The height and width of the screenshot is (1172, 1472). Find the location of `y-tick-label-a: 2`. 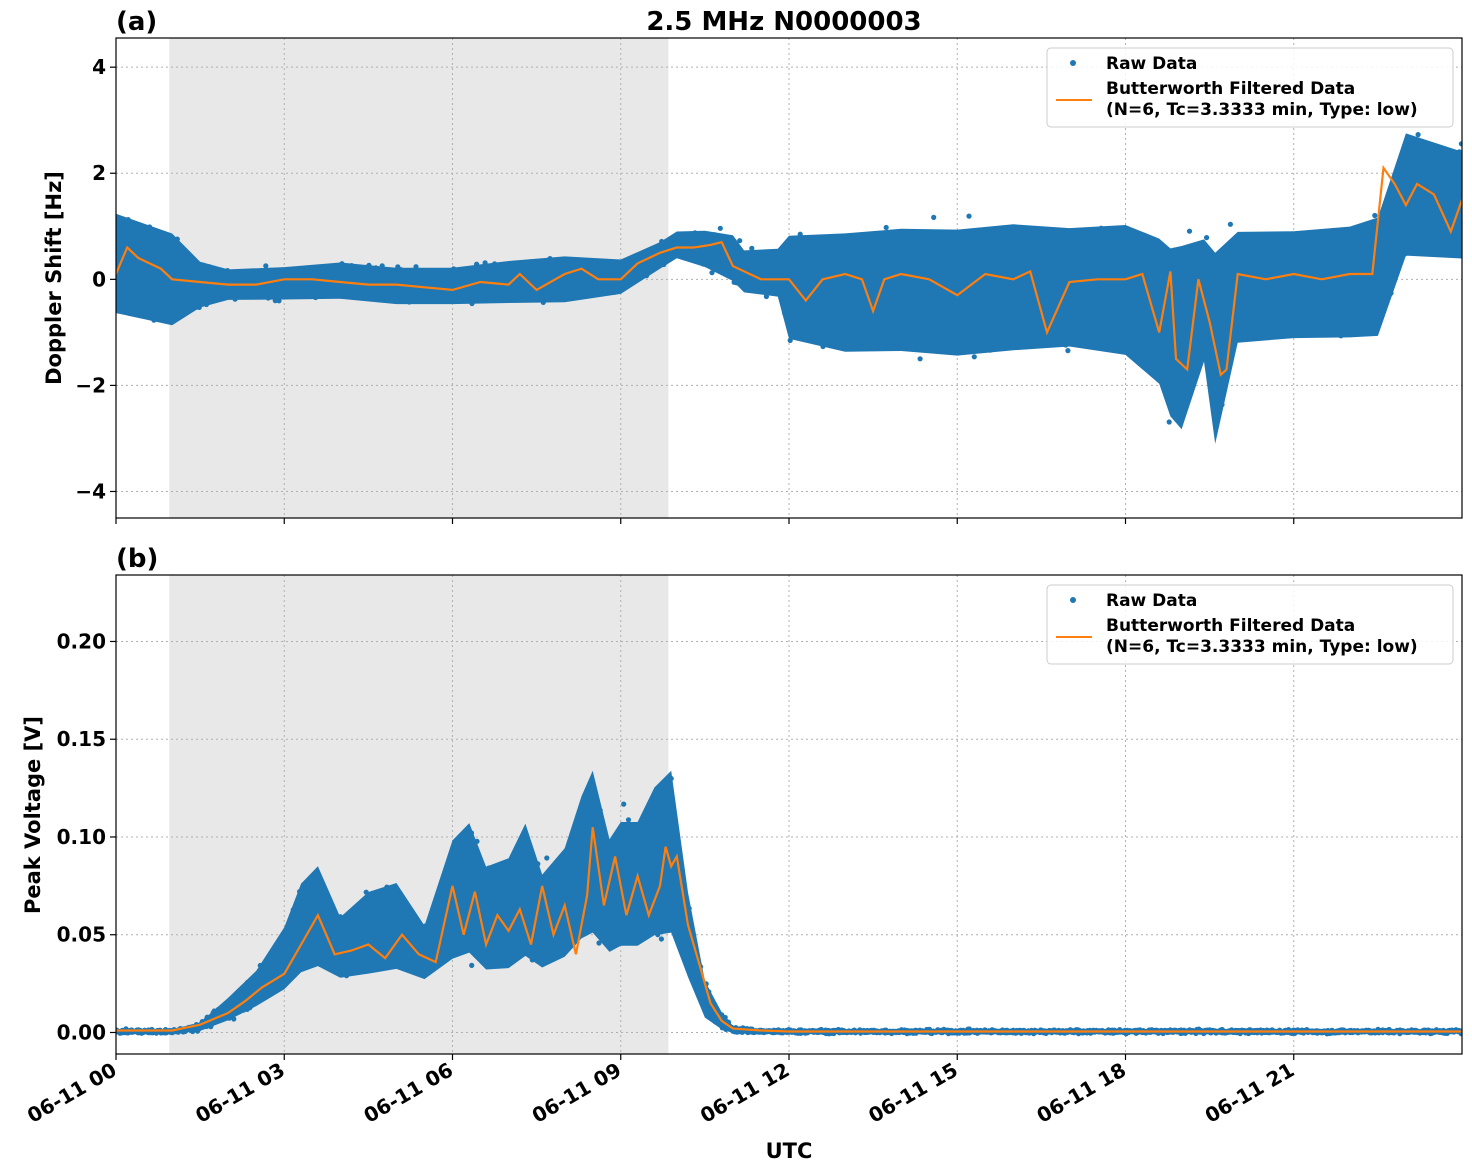

y-tick-label-a: 2 is located at coordinates (99, 173).